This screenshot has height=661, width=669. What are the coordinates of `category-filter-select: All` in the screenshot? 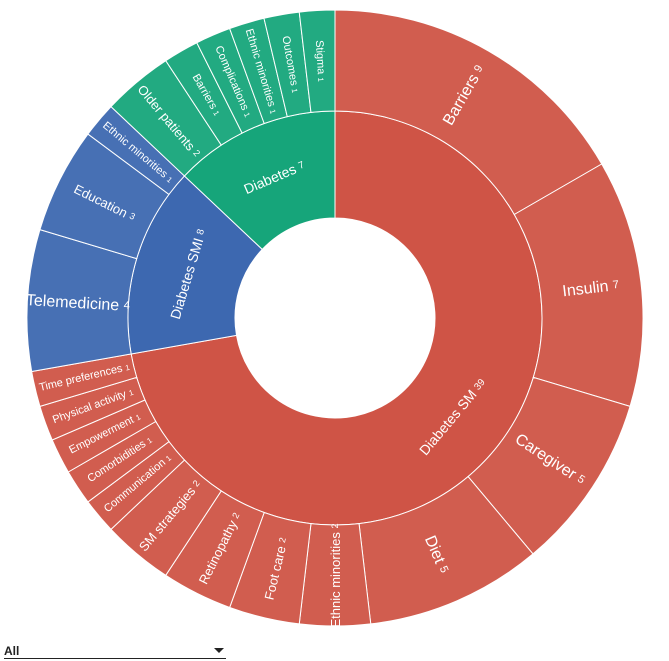 It's located at (115, 651).